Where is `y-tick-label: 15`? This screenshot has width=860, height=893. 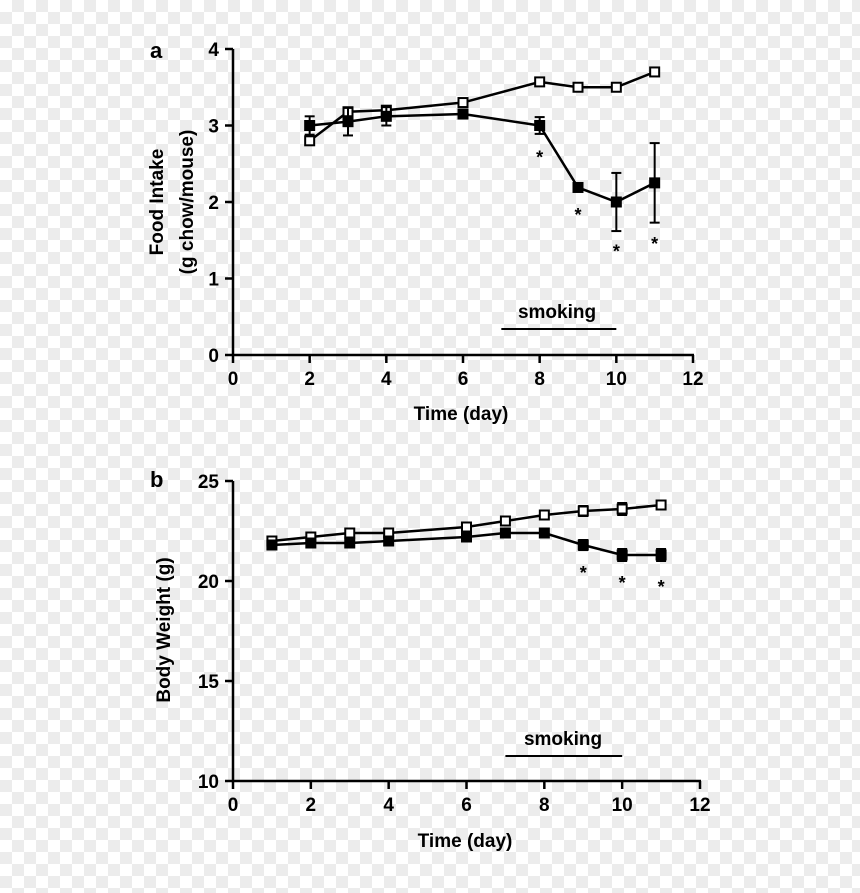 y-tick-label: 15 is located at coordinates (209, 682).